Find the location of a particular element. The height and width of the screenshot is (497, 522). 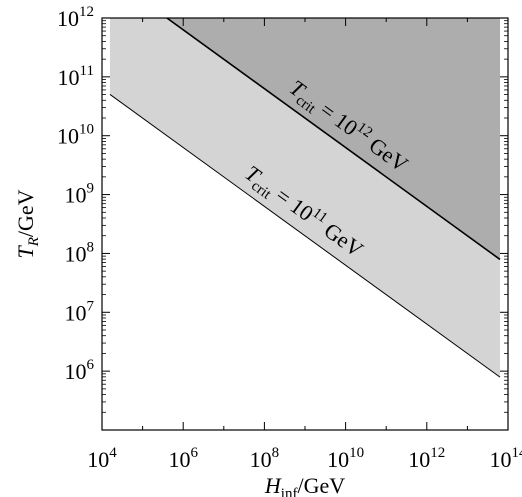

y-axis-label-subscript: R is located at coordinates (34, 242).